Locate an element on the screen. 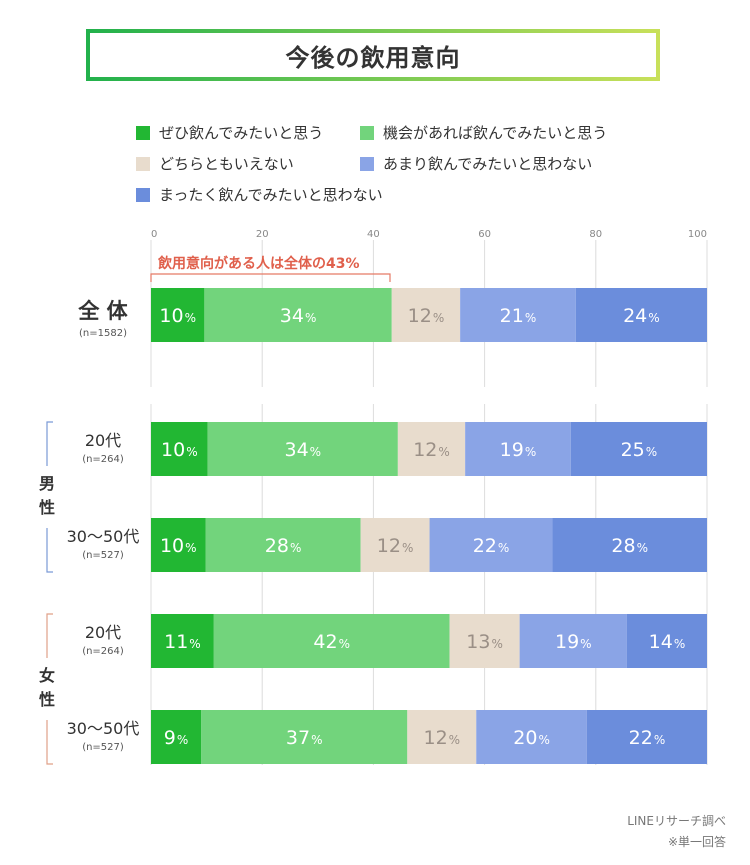 Image resolution: width=750 pixels, height=865 pixels. bar-label-row1-seg1: 10% is located at coordinates (177, 316).